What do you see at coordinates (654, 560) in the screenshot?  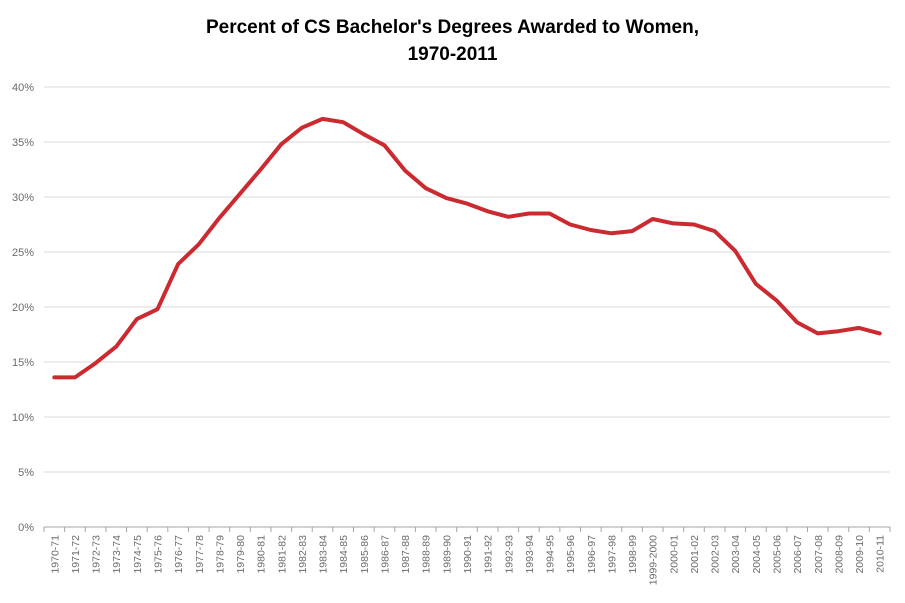 I see `x-tick-label: 1999-2000` at bounding box center [654, 560].